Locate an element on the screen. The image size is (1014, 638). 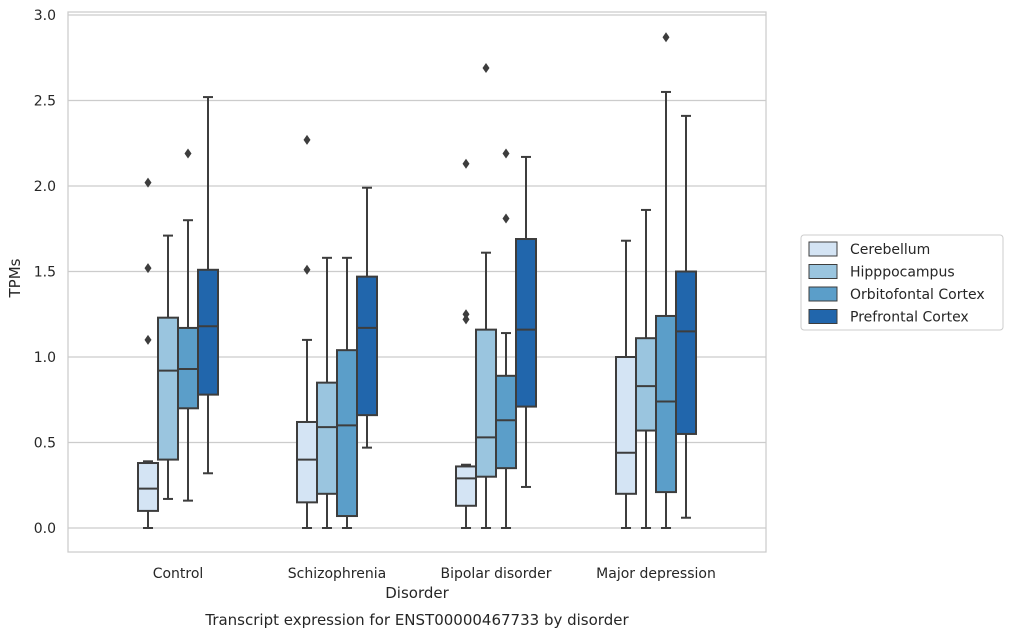
legend-frame is located at coordinates (902, 282).